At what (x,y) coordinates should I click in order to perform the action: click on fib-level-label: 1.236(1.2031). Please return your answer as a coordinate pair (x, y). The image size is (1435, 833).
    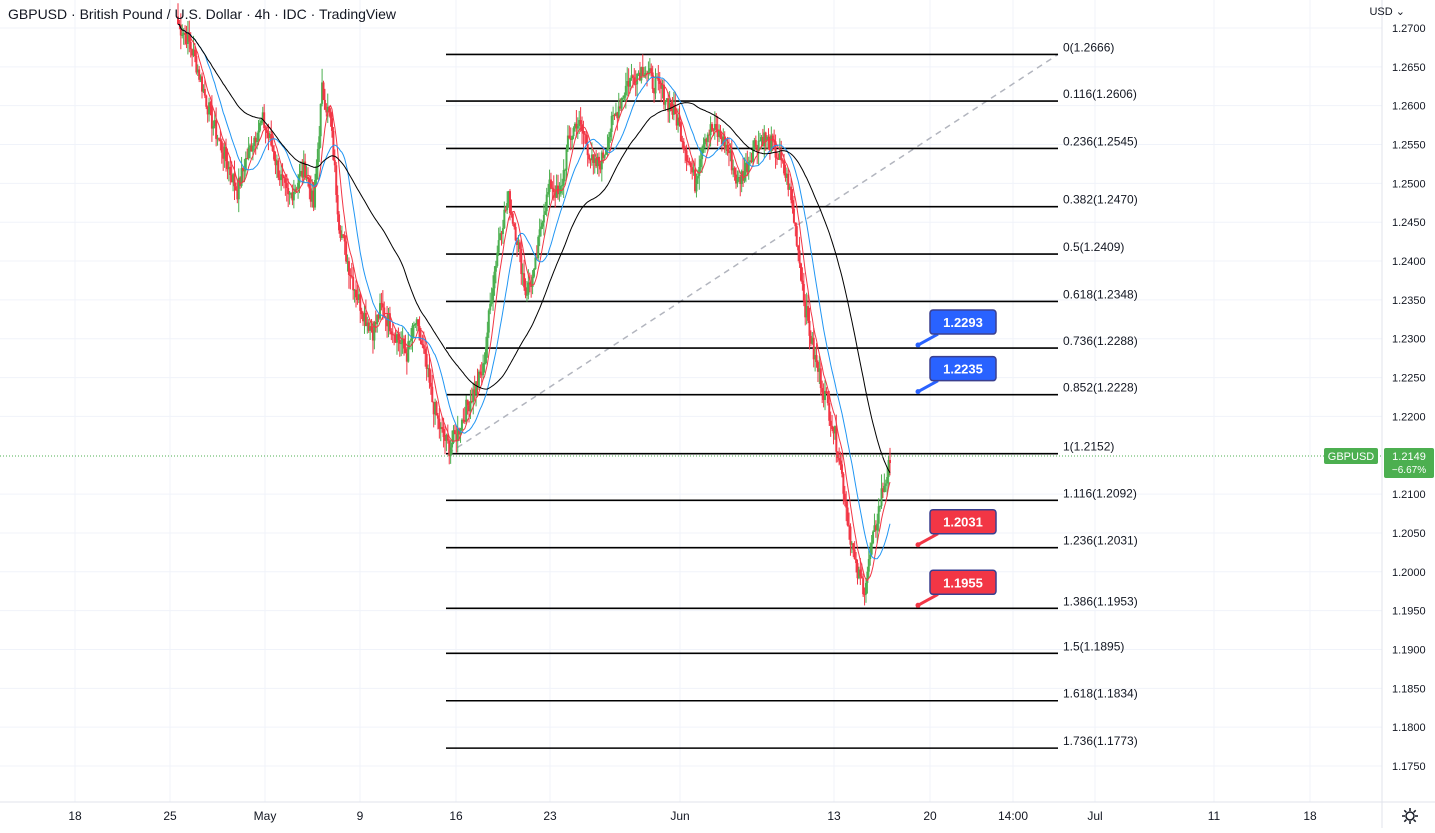
    Looking at the image, I should click on (1100, 541).